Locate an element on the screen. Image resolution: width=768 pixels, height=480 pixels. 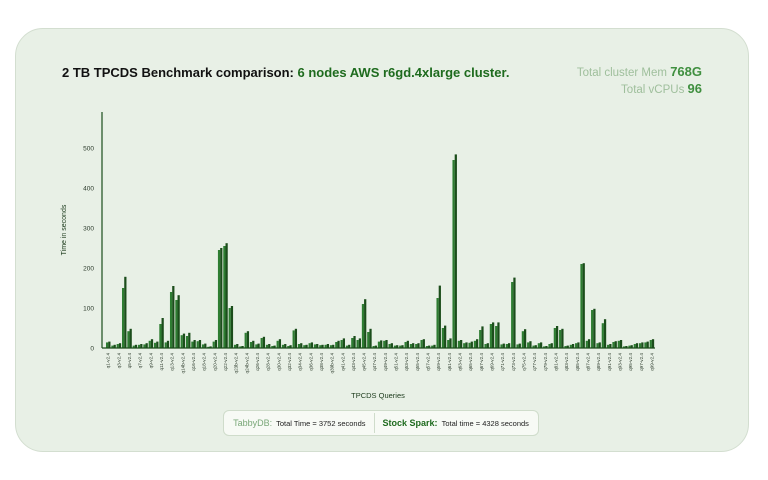
x-tick-label: q97-v2.4 is located at coordinates (641, 362).